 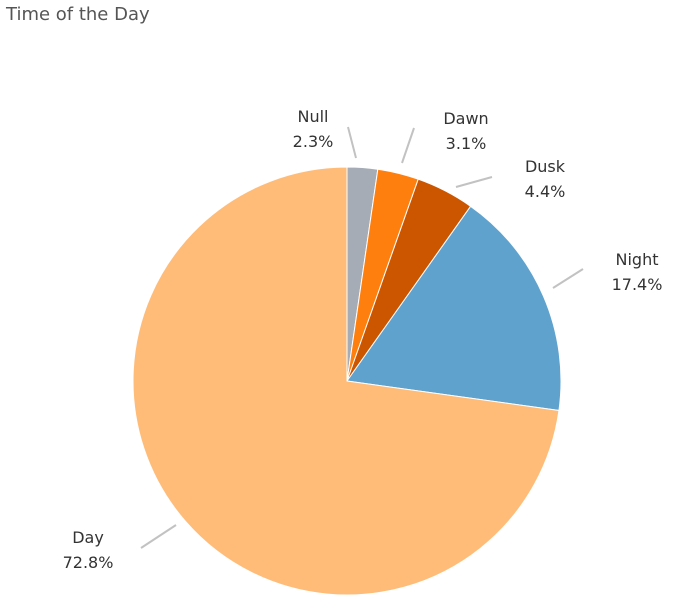 What do you see at coordinates (352, 142) in the screenshot?
I see `leader-line-null` at bounding box center [352, 142].